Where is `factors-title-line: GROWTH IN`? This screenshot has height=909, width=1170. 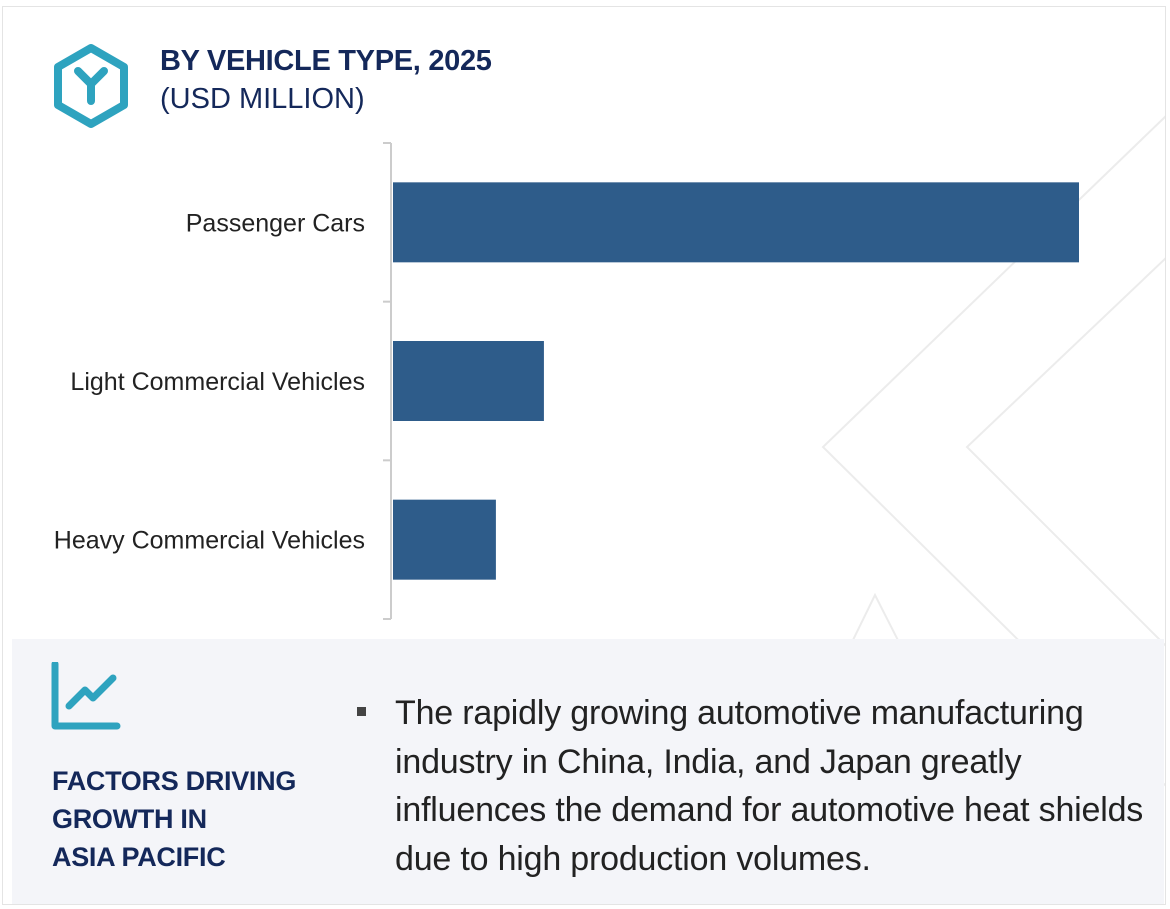
factors-title-line: GROWTH IN is located at coordinates (129, 819).